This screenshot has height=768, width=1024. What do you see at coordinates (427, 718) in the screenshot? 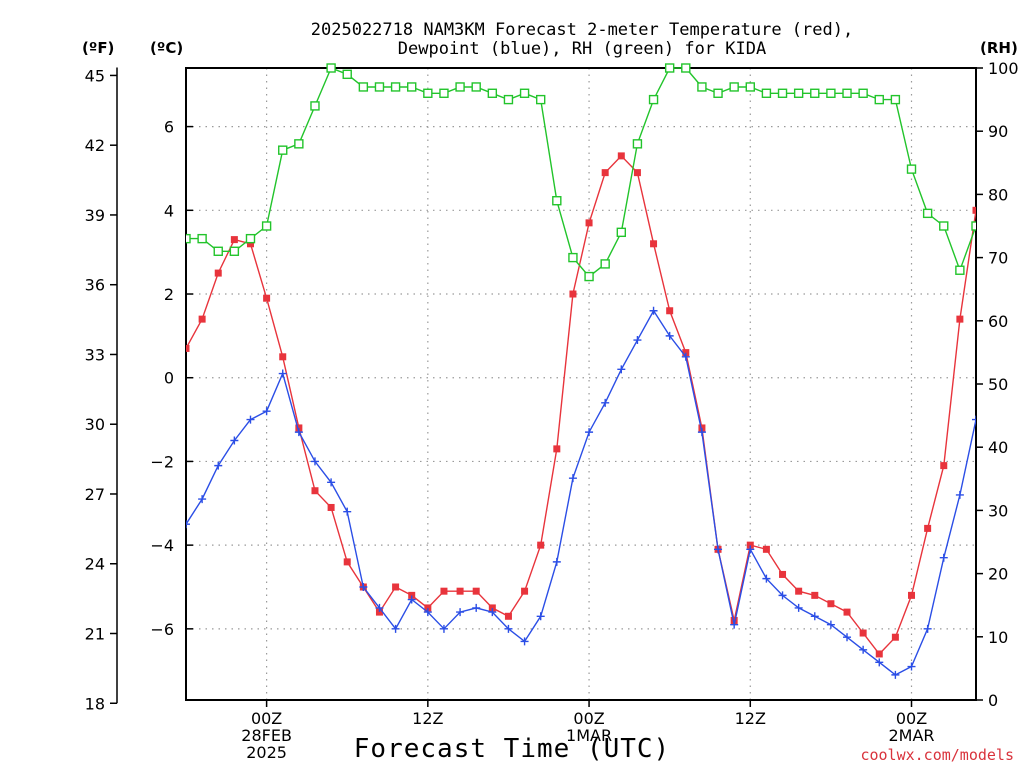
I see `x-tick-label: 12Z` at bounding box center [427, 718].